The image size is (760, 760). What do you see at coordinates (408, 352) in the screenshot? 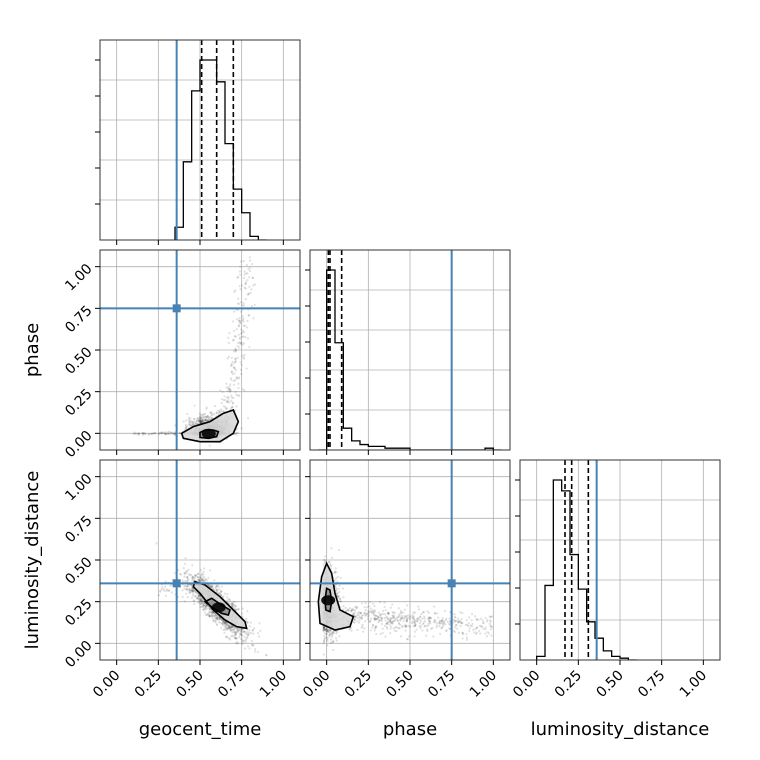
I see `hist-panel-phase` at bounding box center [408, 352].